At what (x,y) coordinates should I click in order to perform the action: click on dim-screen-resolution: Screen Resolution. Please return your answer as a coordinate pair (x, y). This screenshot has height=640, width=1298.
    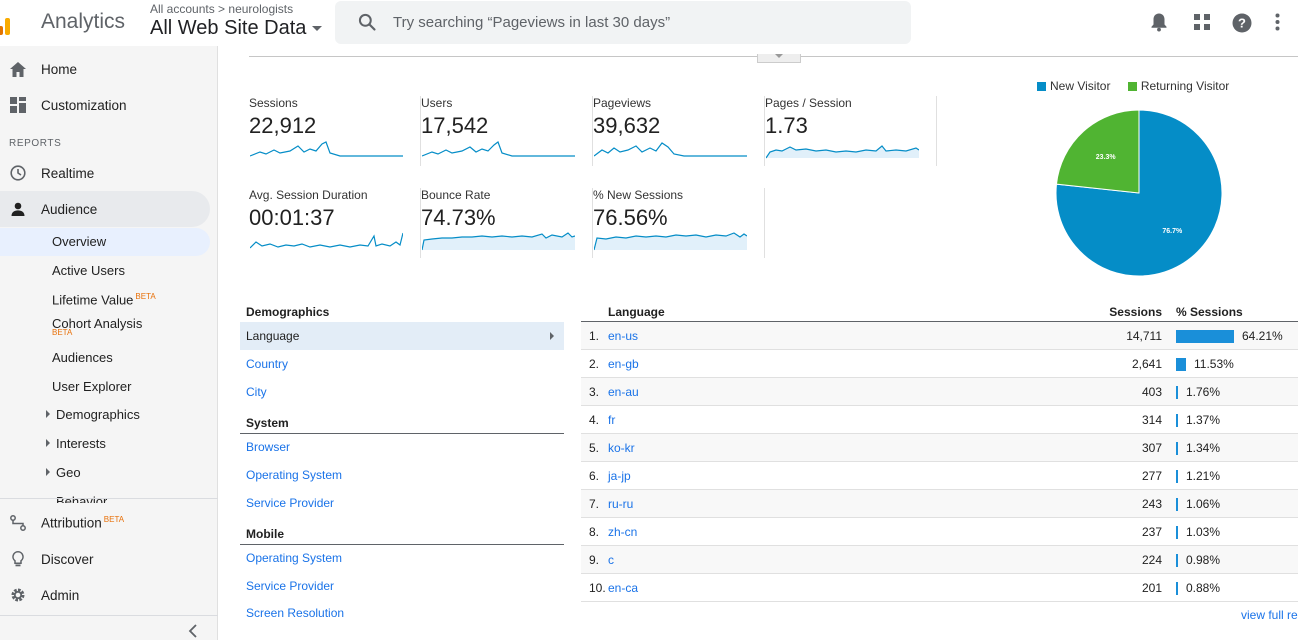
    Looking at the image, I should click on (295, 613).